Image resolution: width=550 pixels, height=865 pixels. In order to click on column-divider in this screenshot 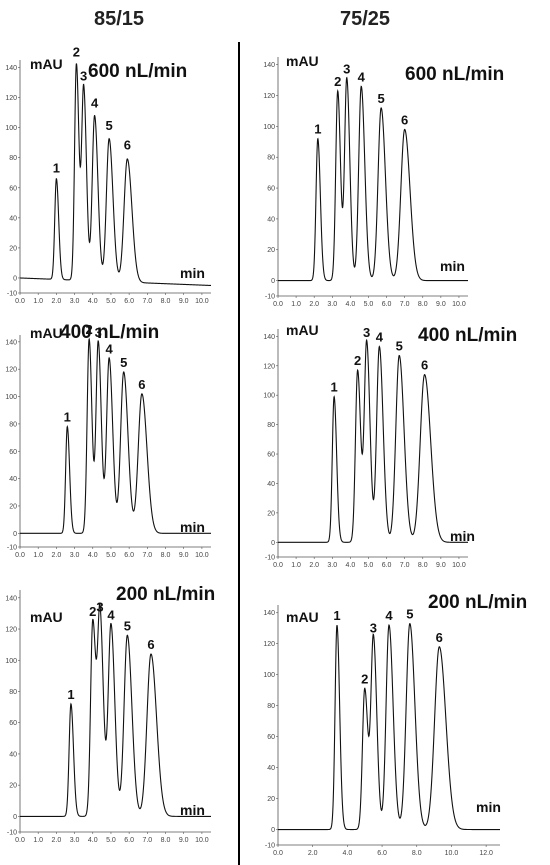, I will do `click(239, 453)`.